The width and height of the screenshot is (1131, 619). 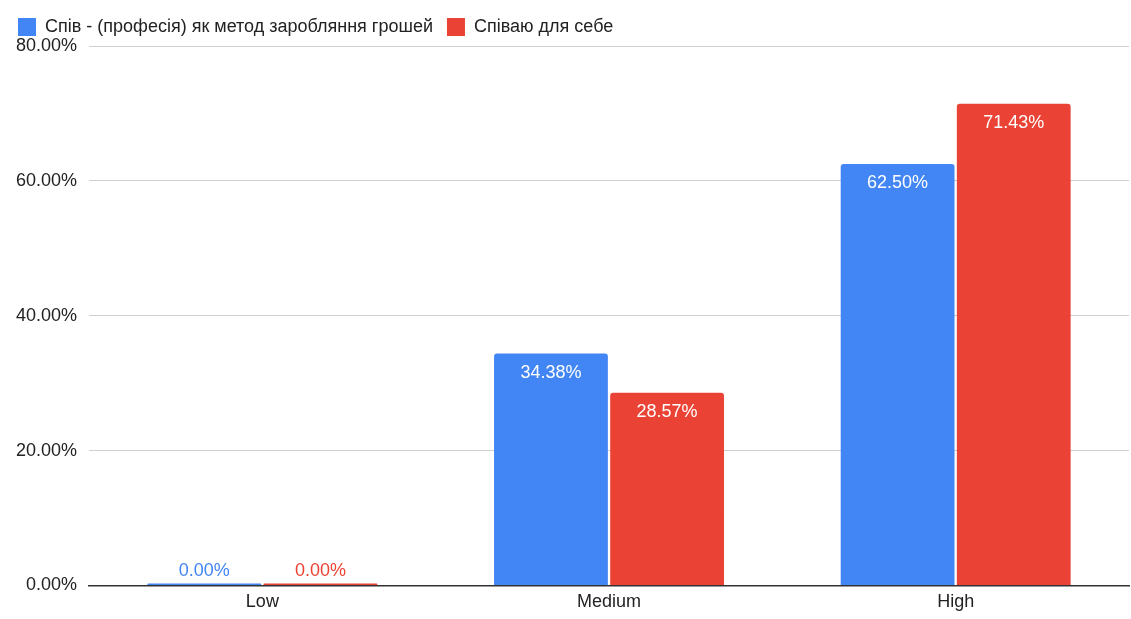 I want to click on y-tick-label: 80.00%, so click(x=46, y=44).